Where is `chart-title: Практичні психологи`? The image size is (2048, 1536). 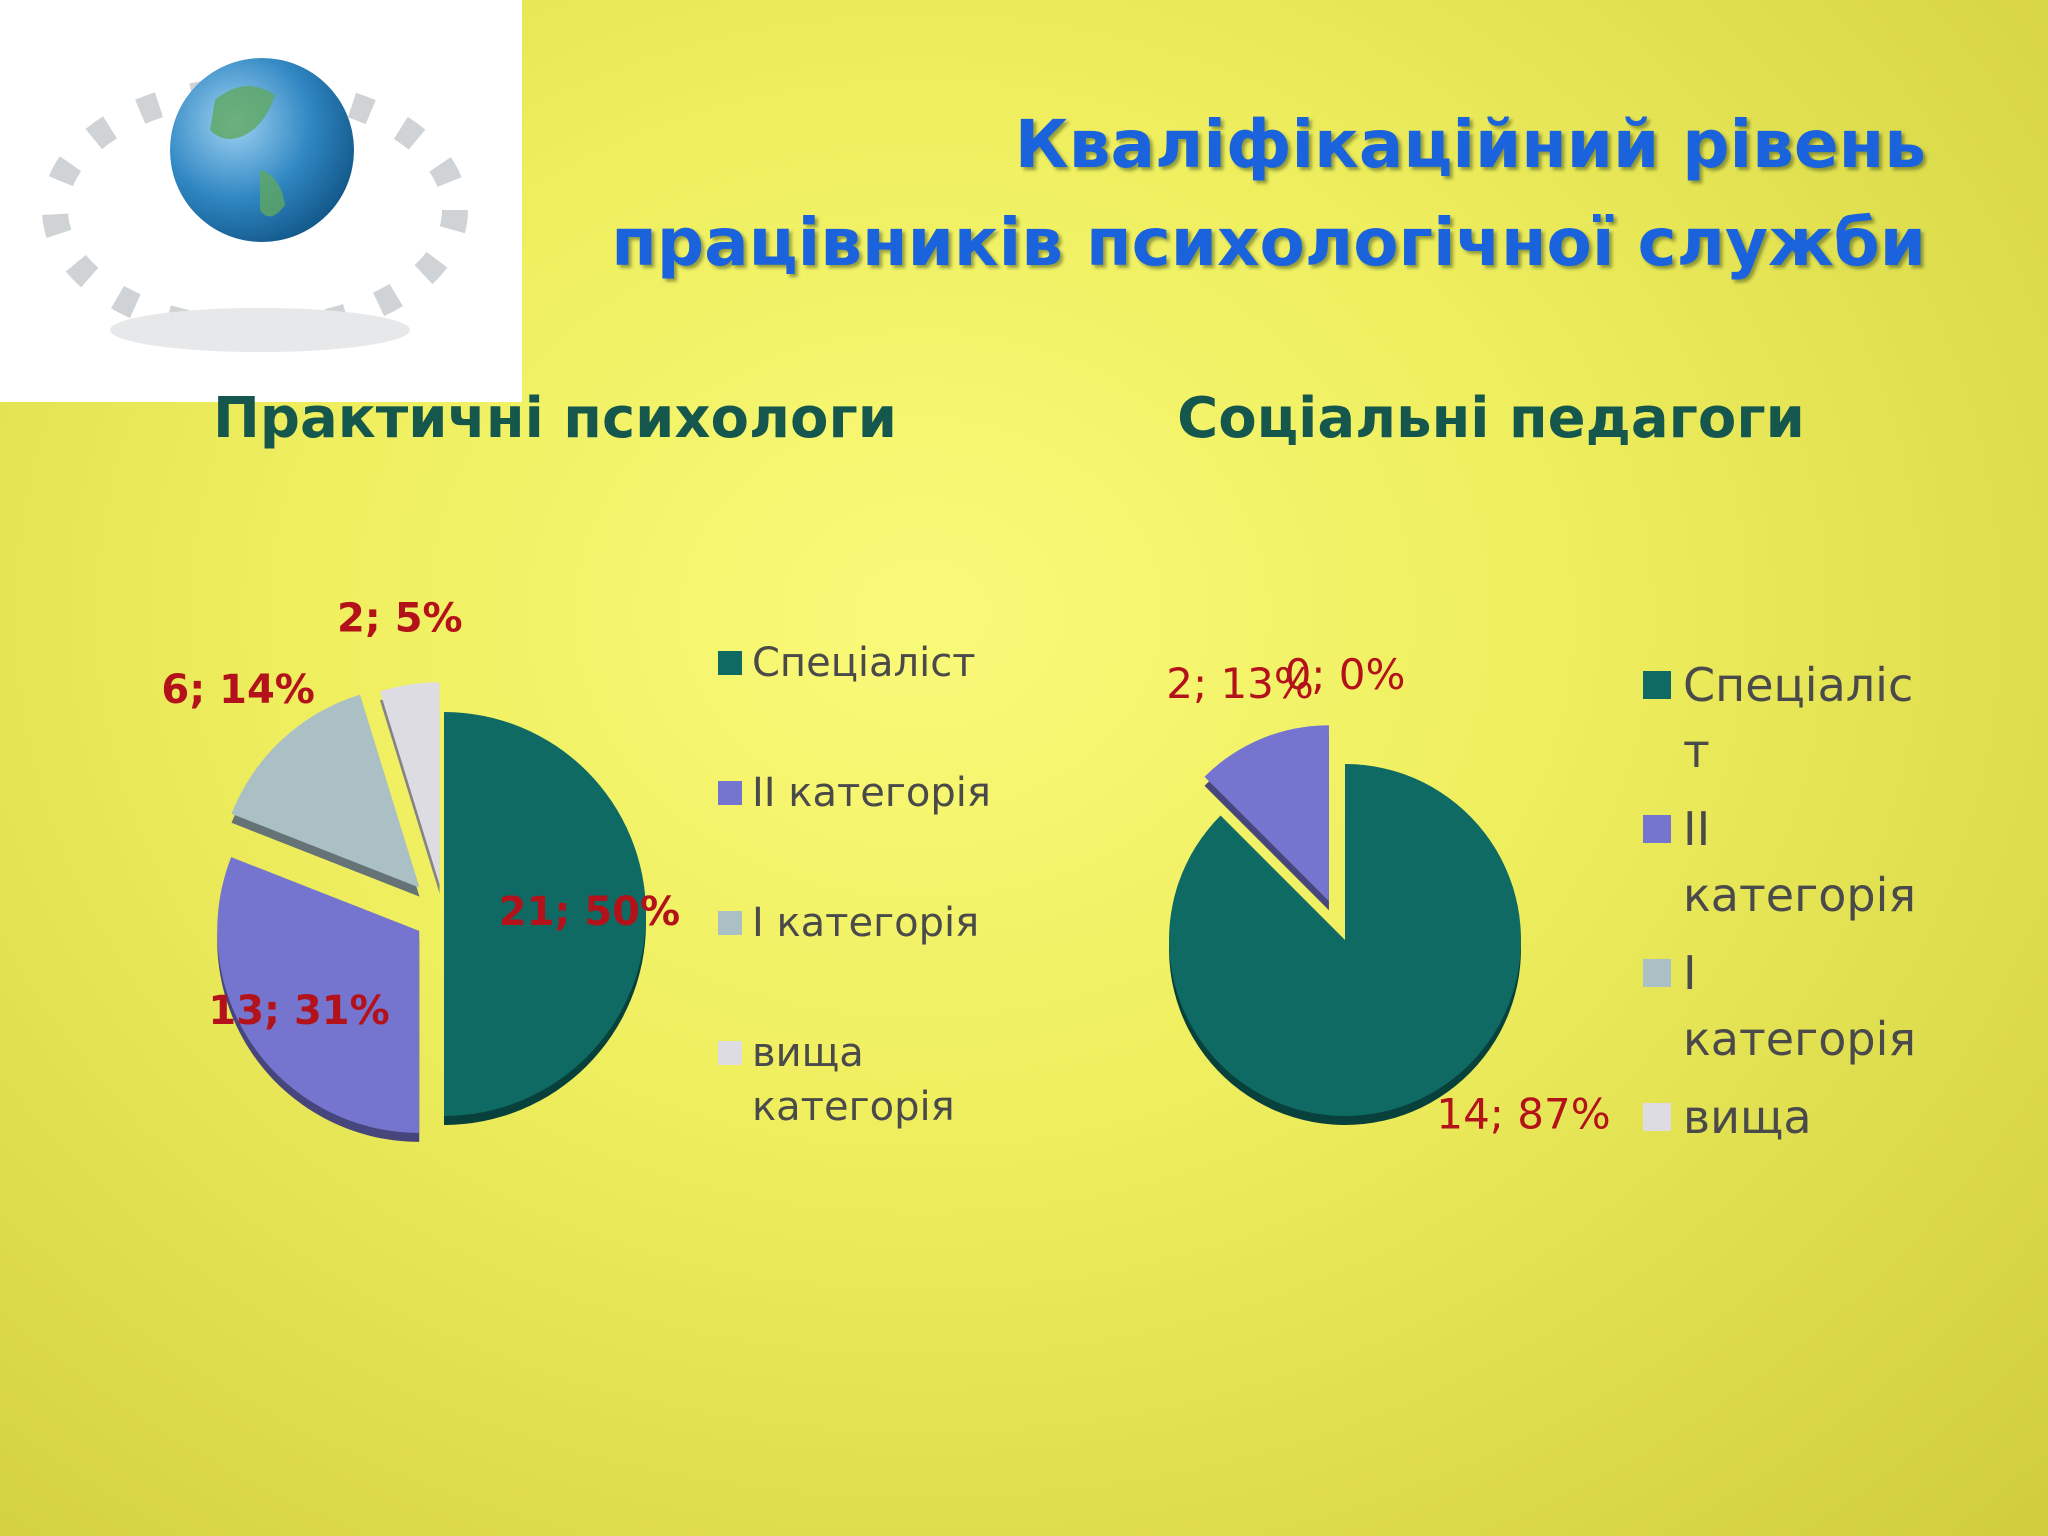 chart-title: Практичні психологи is located at coordinates (555, 418).